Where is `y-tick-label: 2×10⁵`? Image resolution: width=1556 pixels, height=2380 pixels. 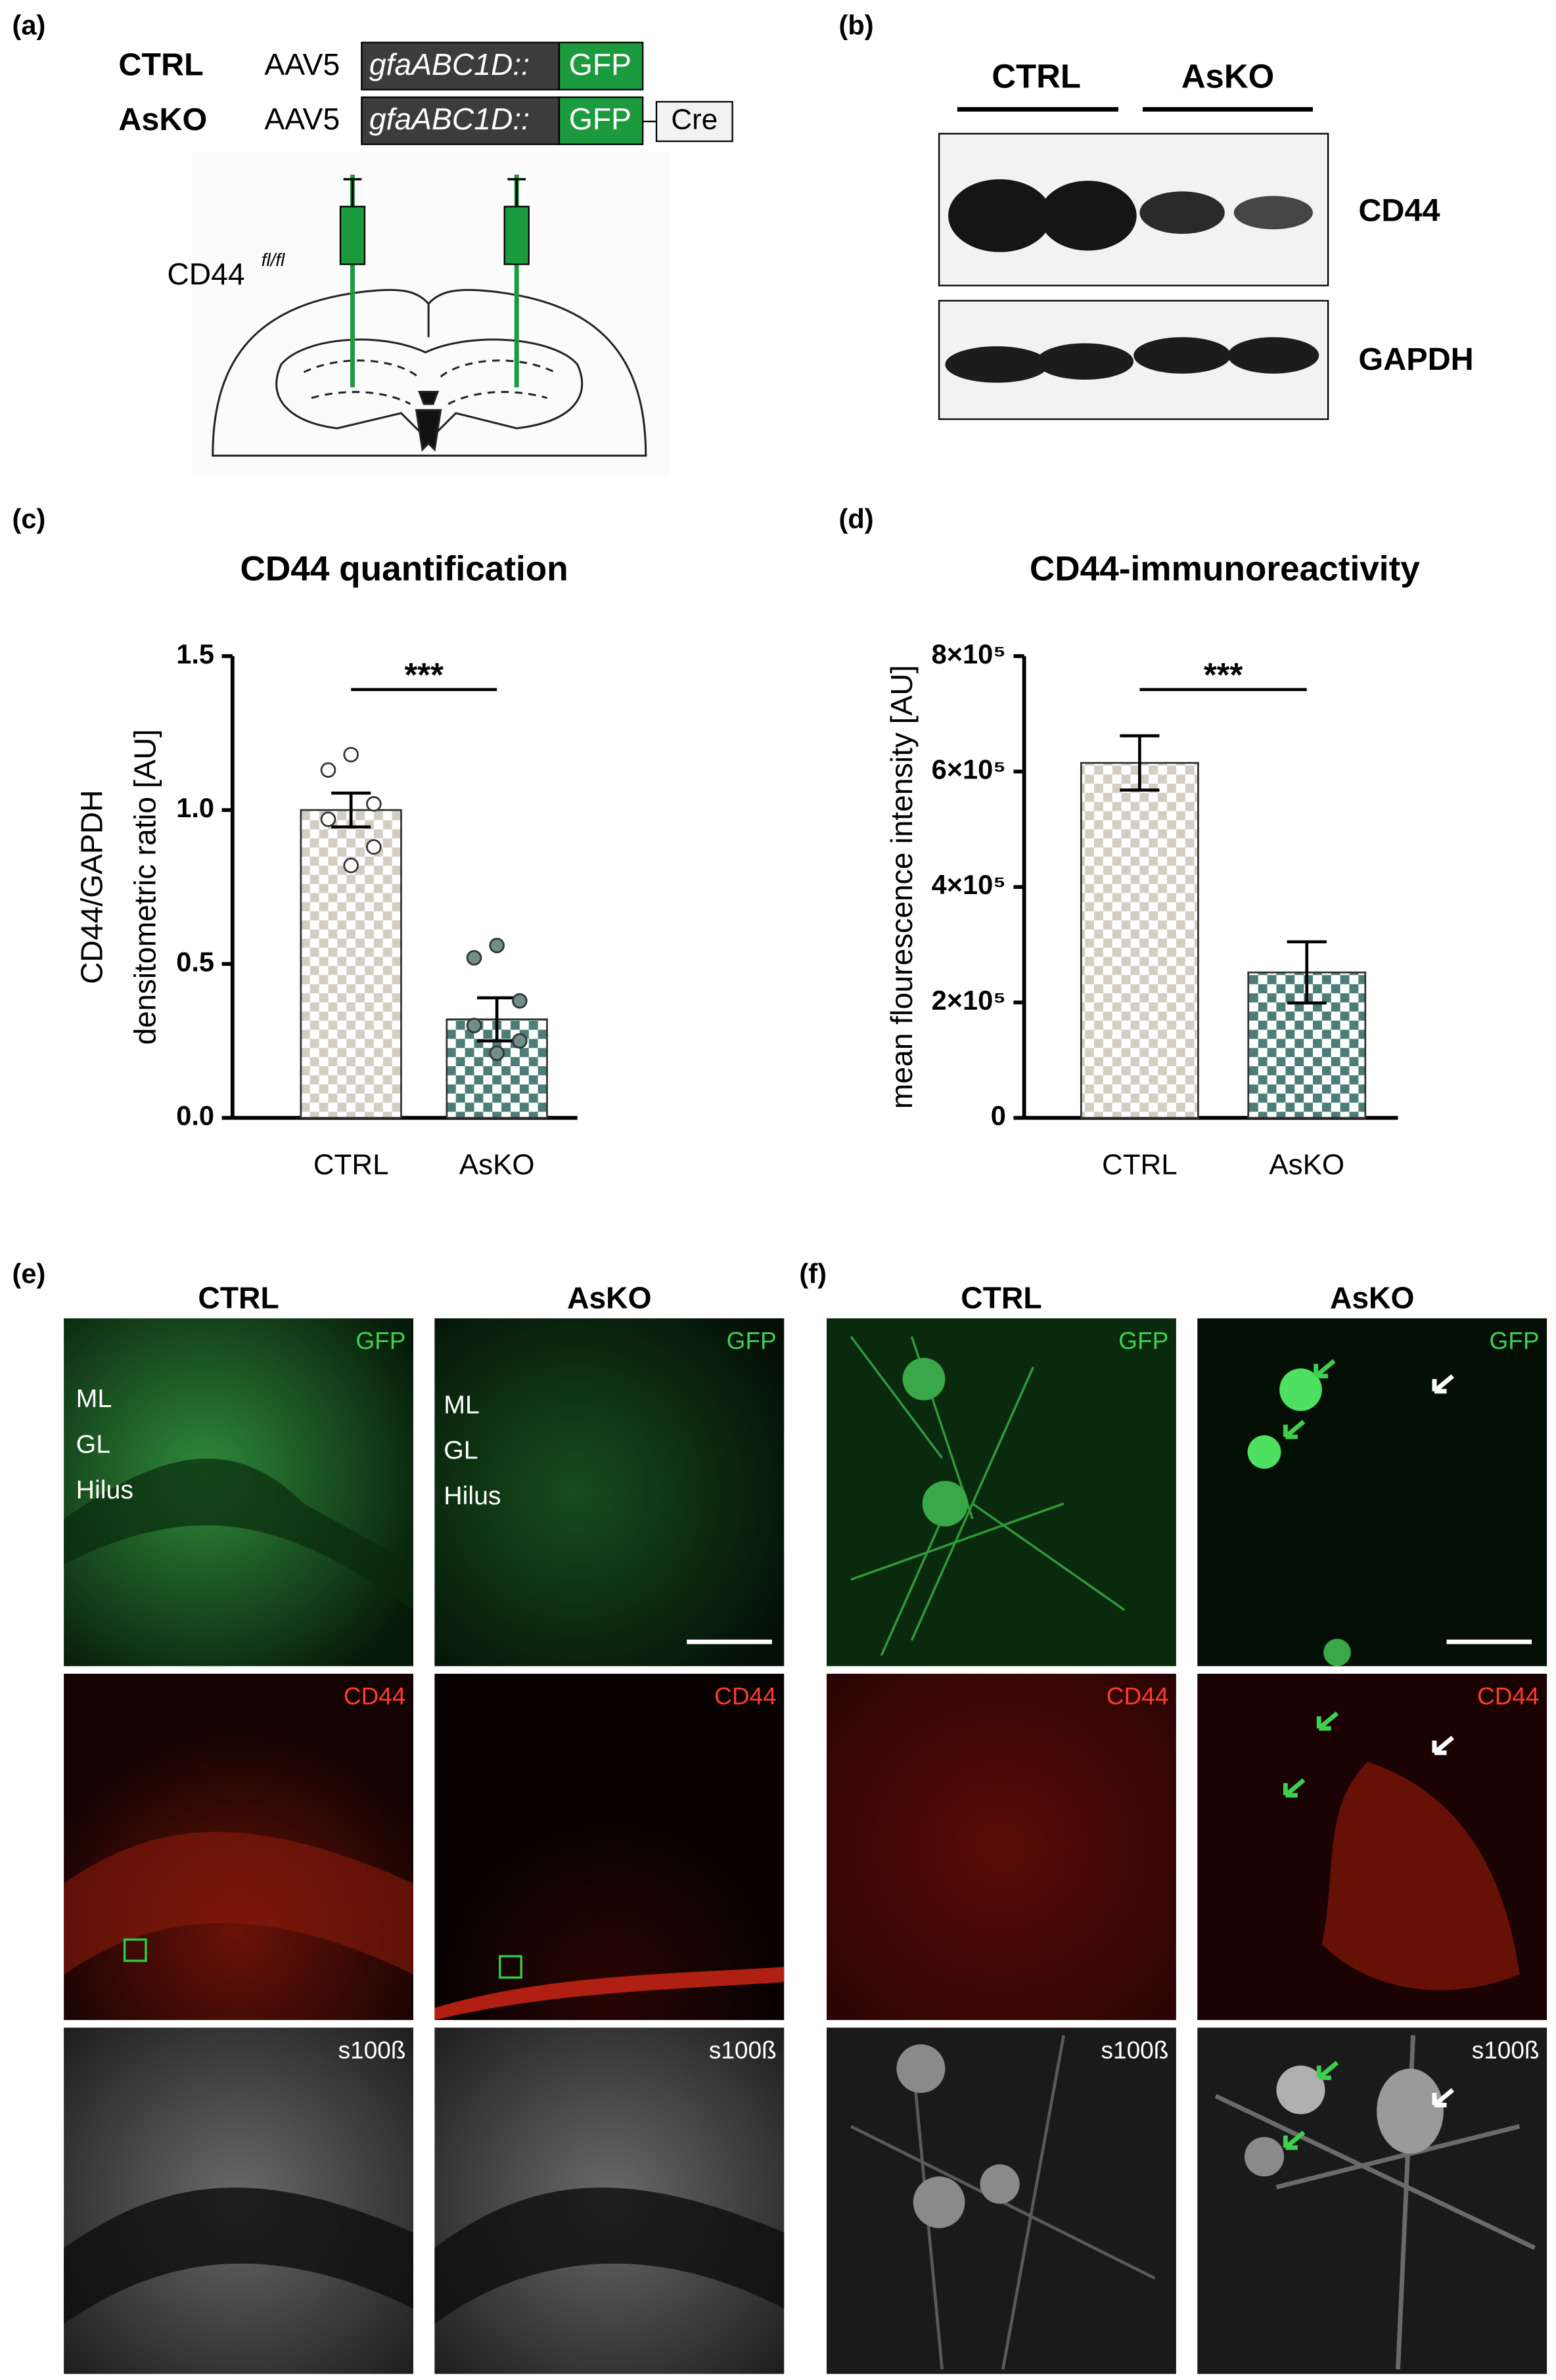
y-tick-label: 2×10⁵ is located at coordinates (969, 1000).